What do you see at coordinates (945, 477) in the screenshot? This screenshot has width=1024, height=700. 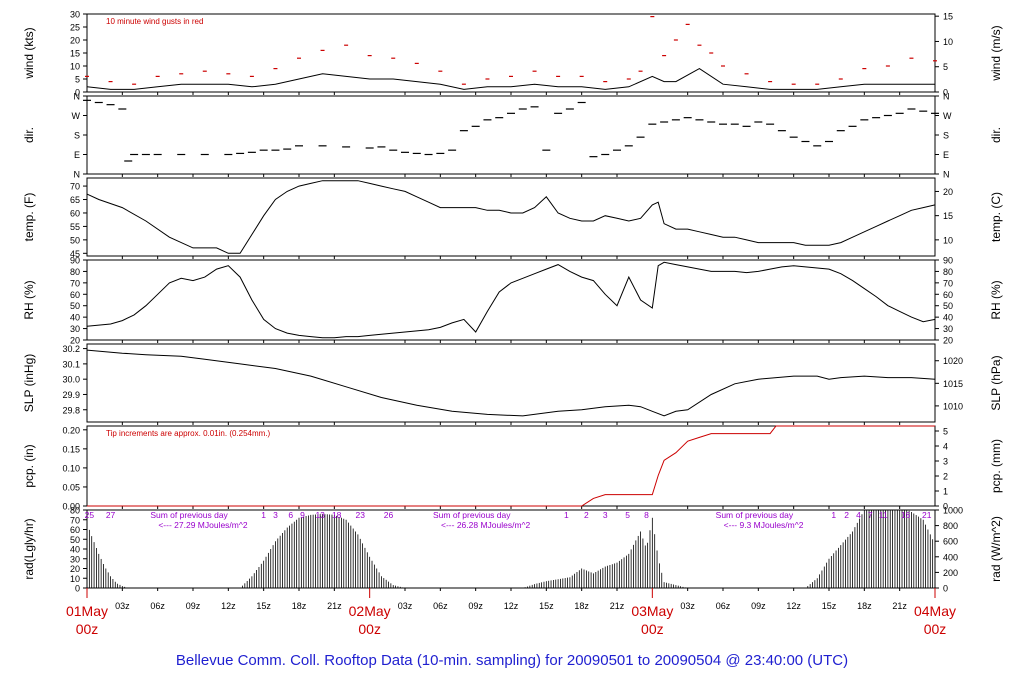 I see `y-tick-label-right: 2` at bounding box center [945, 477].